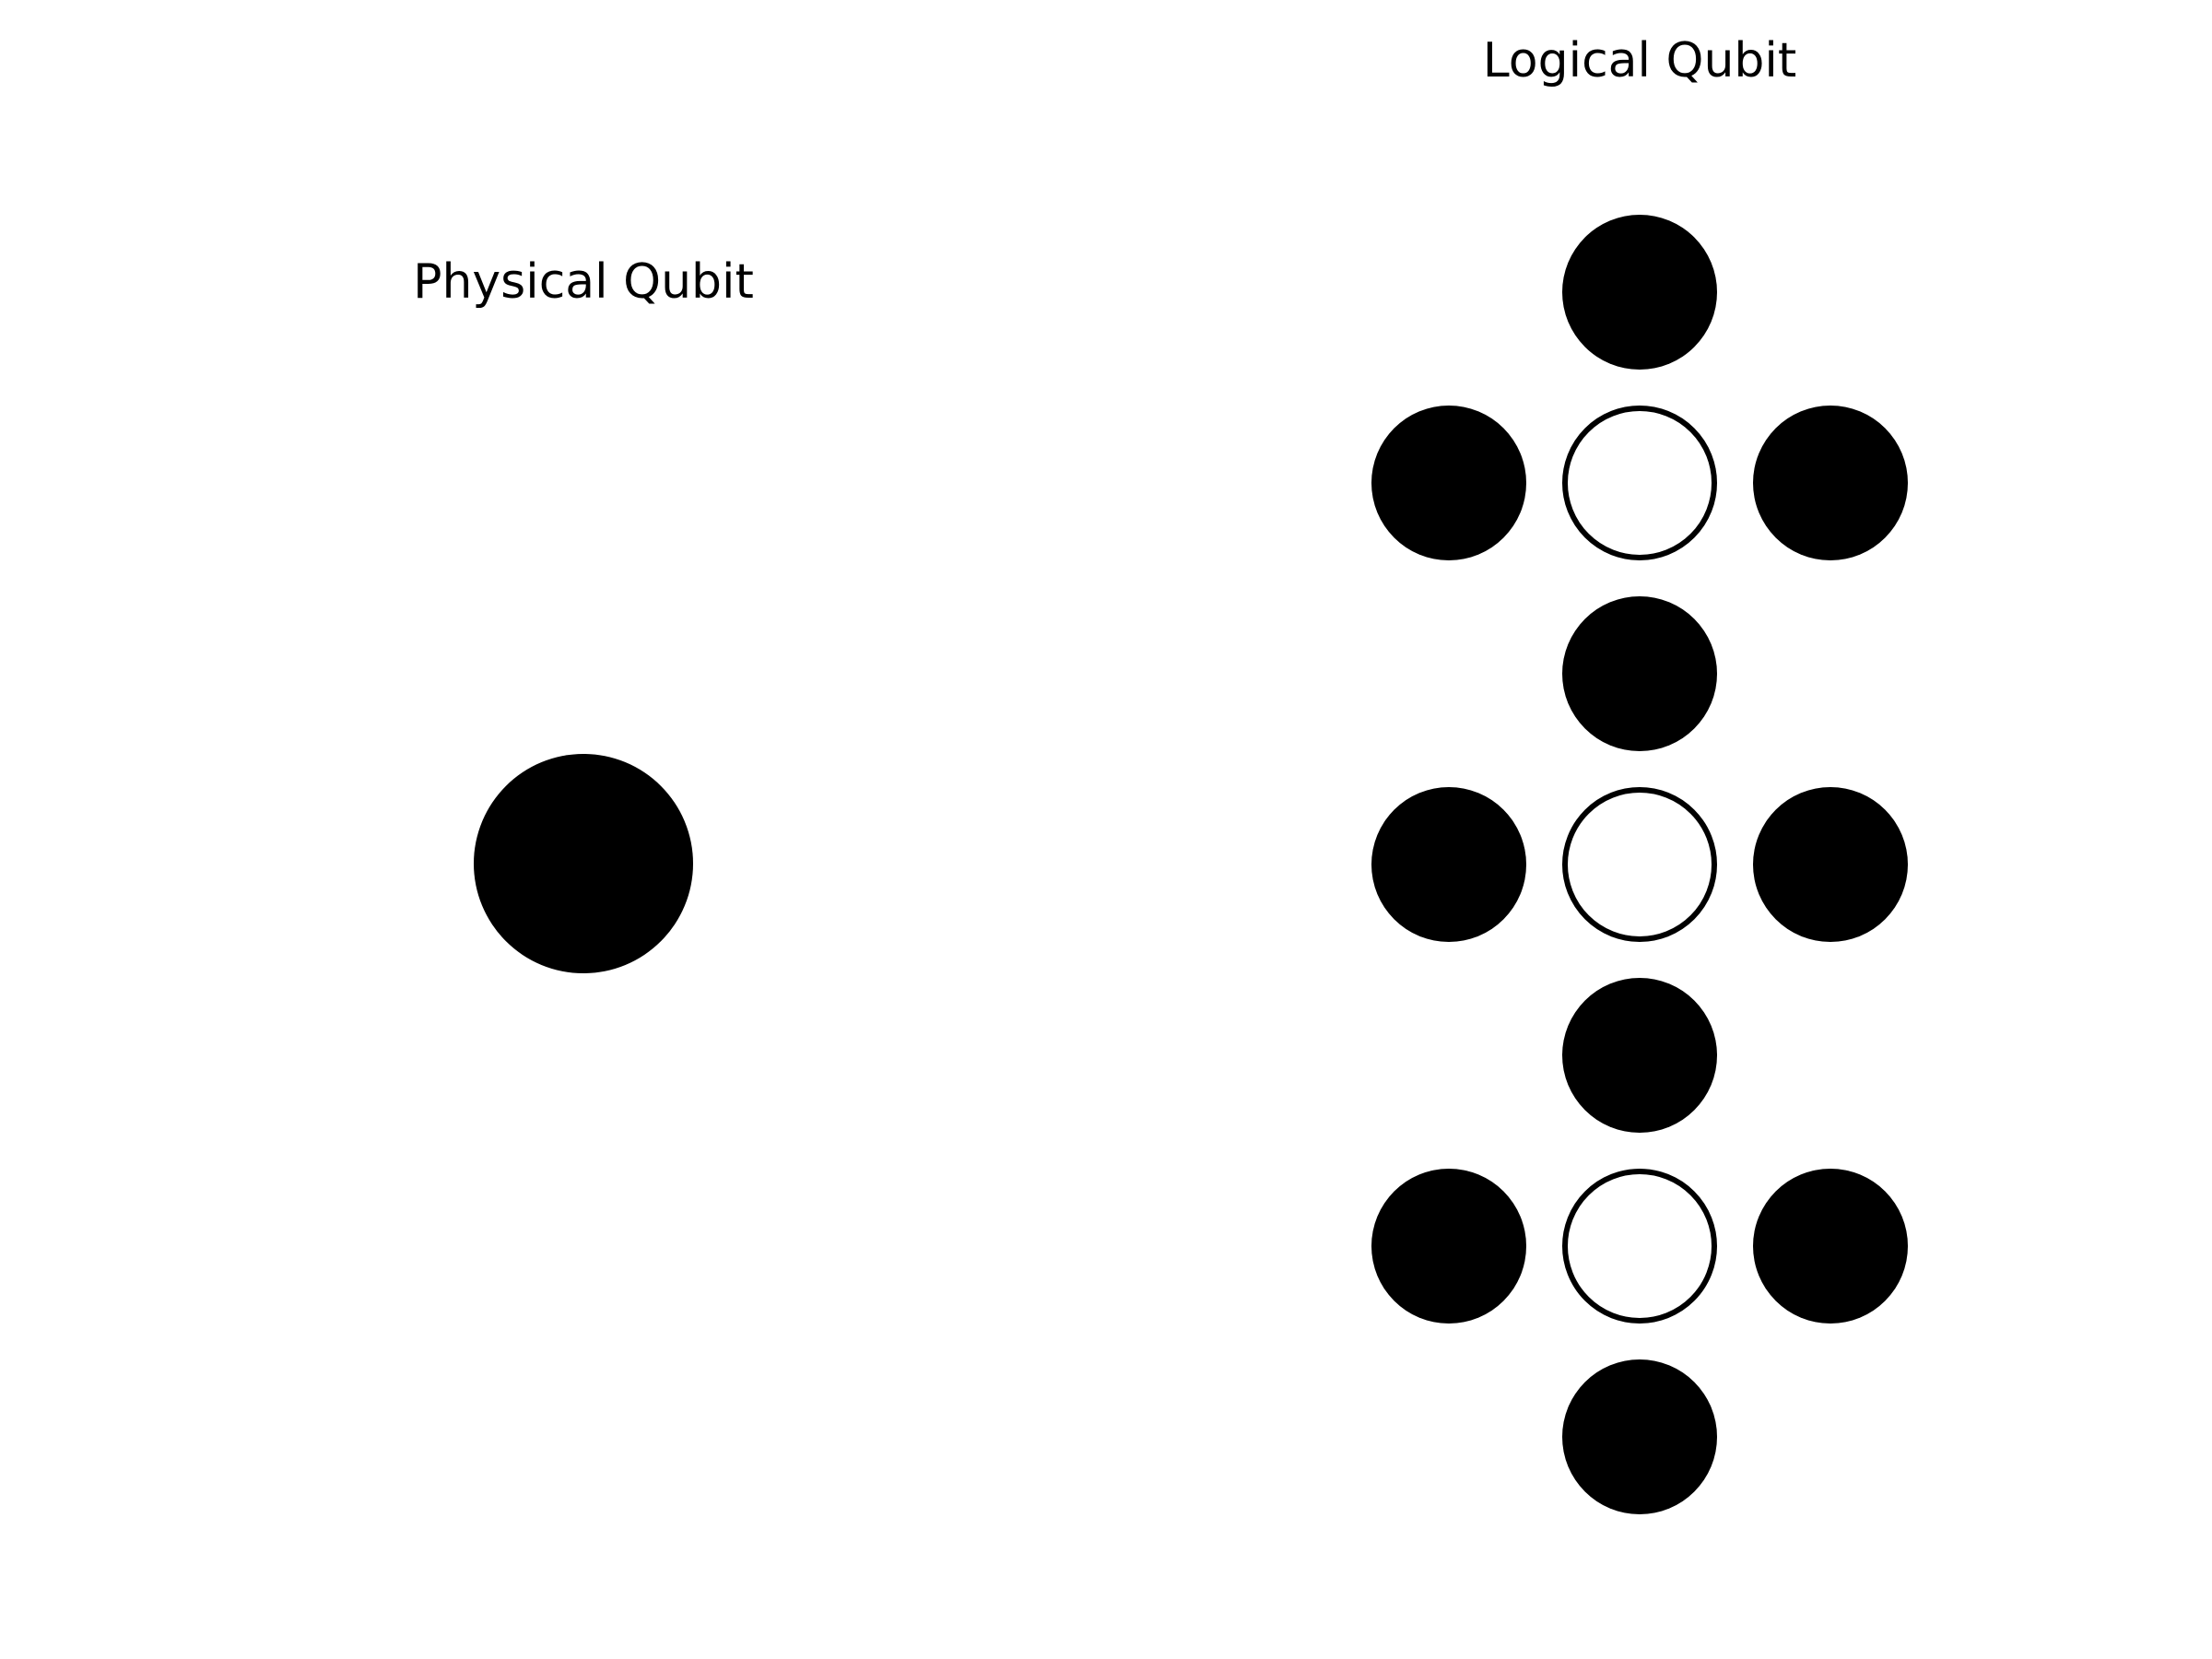  I want to click on logical-qubit-label: Logical Qubit, so click(1640, 60).